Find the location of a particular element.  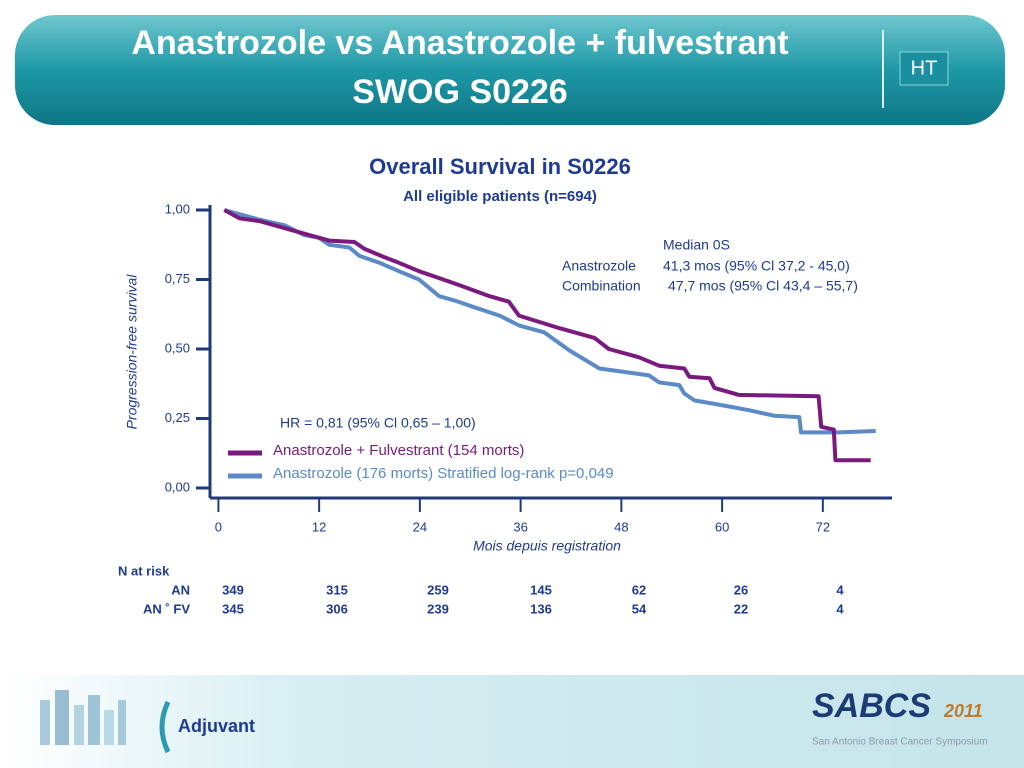

x-axis-label: Mois depuis registration is located at coordinates (547, 546).